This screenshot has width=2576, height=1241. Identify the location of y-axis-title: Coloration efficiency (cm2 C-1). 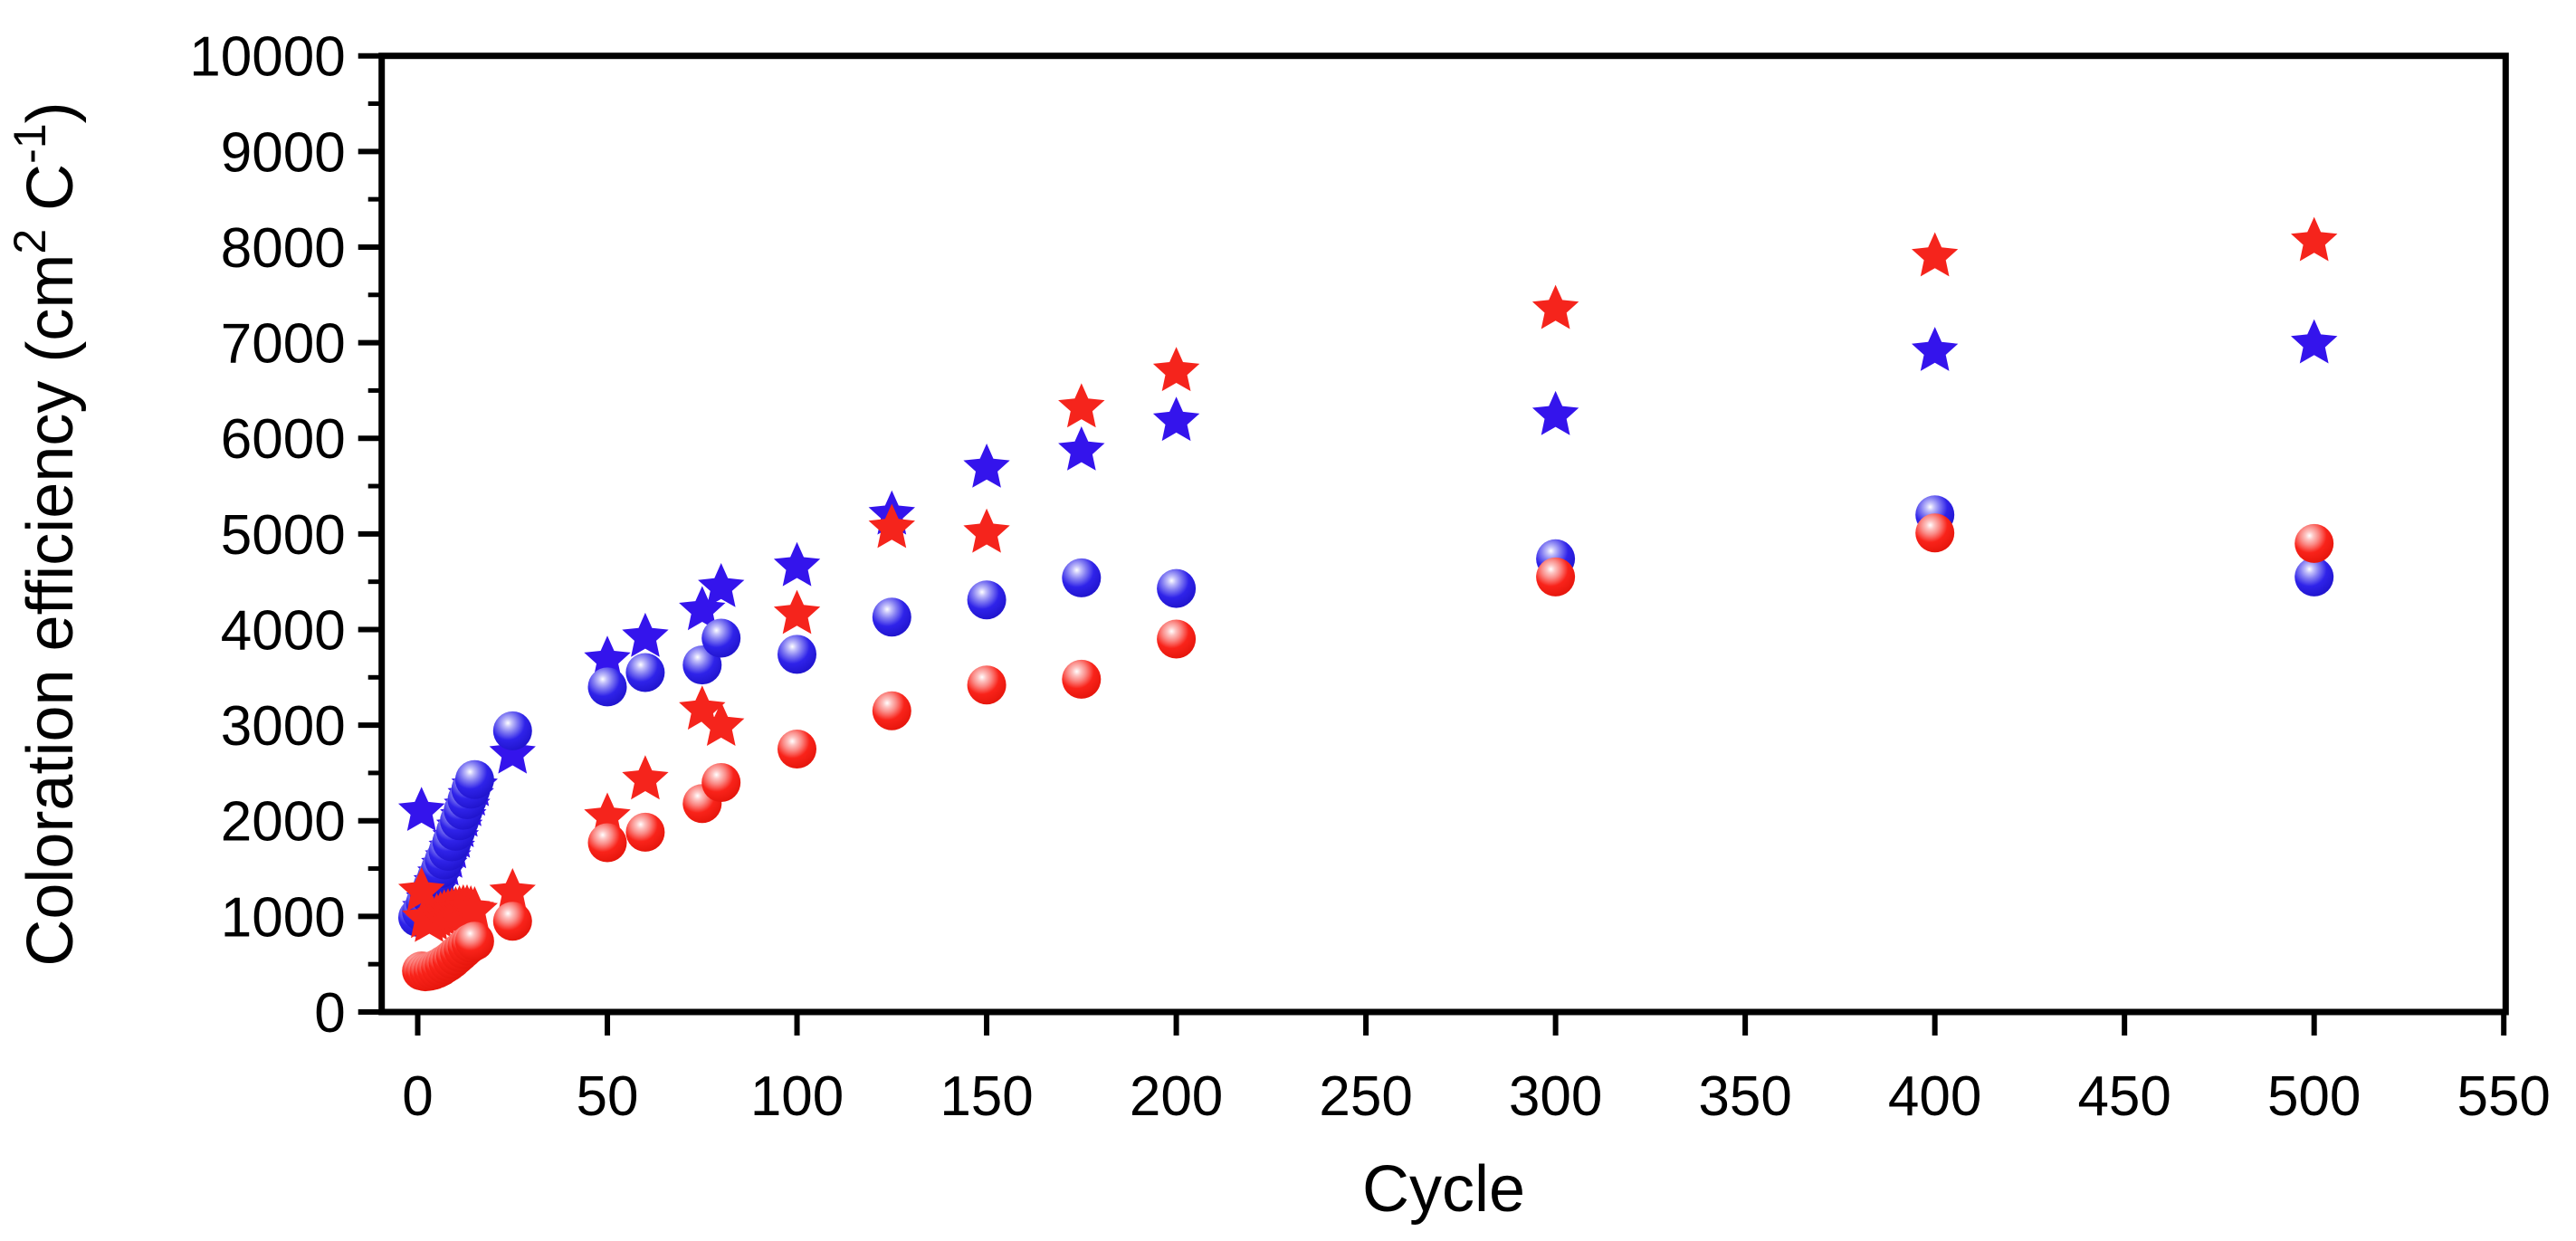
(46, 533).